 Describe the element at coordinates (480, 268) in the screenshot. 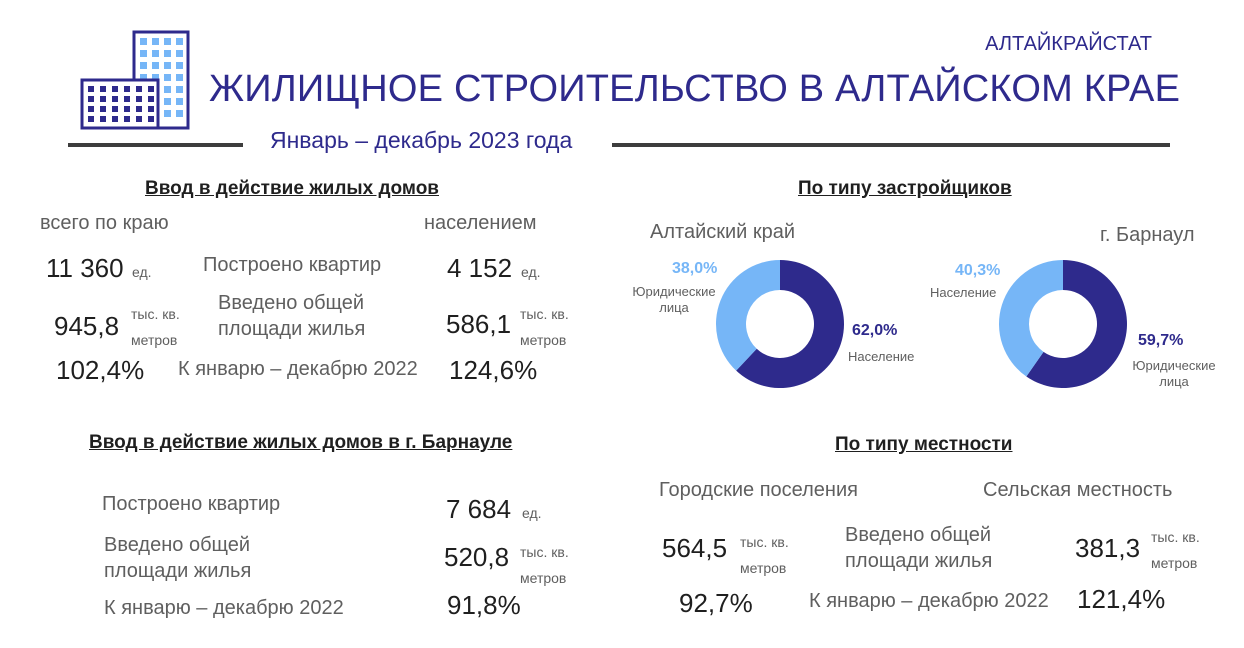

I see `population-flats-value: 4 152` at that location.